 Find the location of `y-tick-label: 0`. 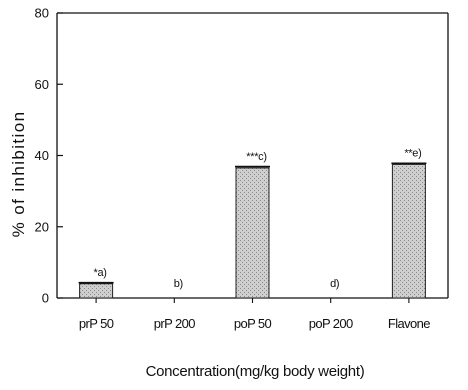

y-tick-label: 0 is located at coordinates (45, 298).